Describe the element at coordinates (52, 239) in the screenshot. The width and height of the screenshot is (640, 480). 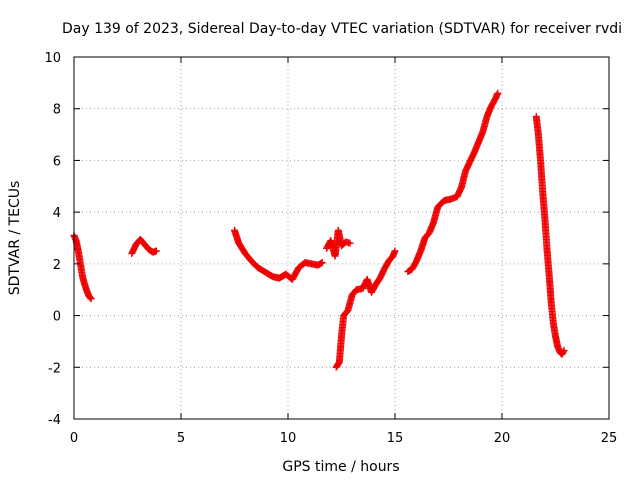
I see `y-tick-labels: -4 -2 0 2 4 6 8 10` at that location.